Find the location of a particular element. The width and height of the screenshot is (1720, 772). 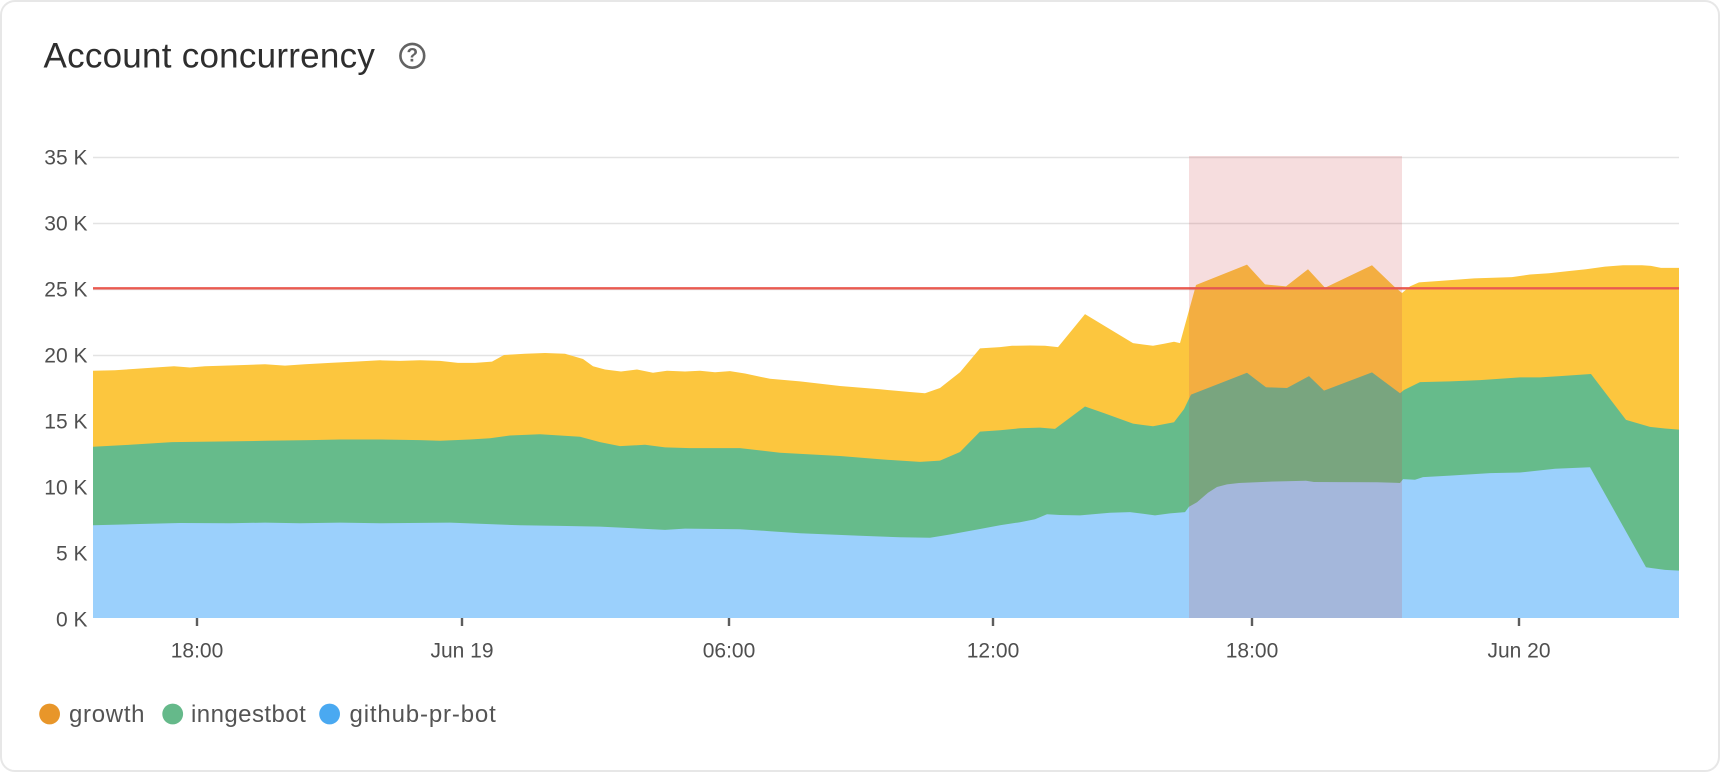

svg-text: growth is located at coordinates (107, 714).